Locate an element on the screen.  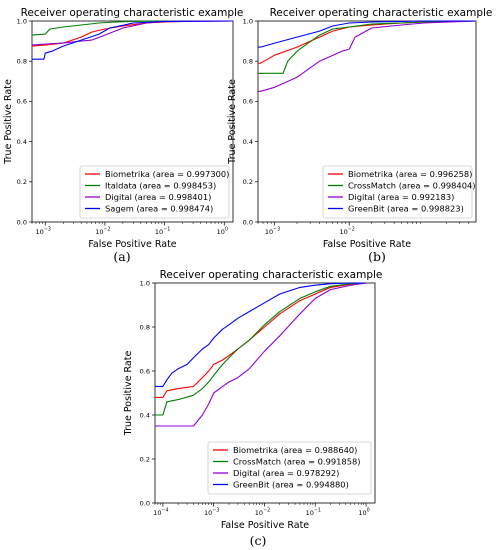
legend-entry: CrossMatch (area = 0.991858) is located at coordinates (297, 462).